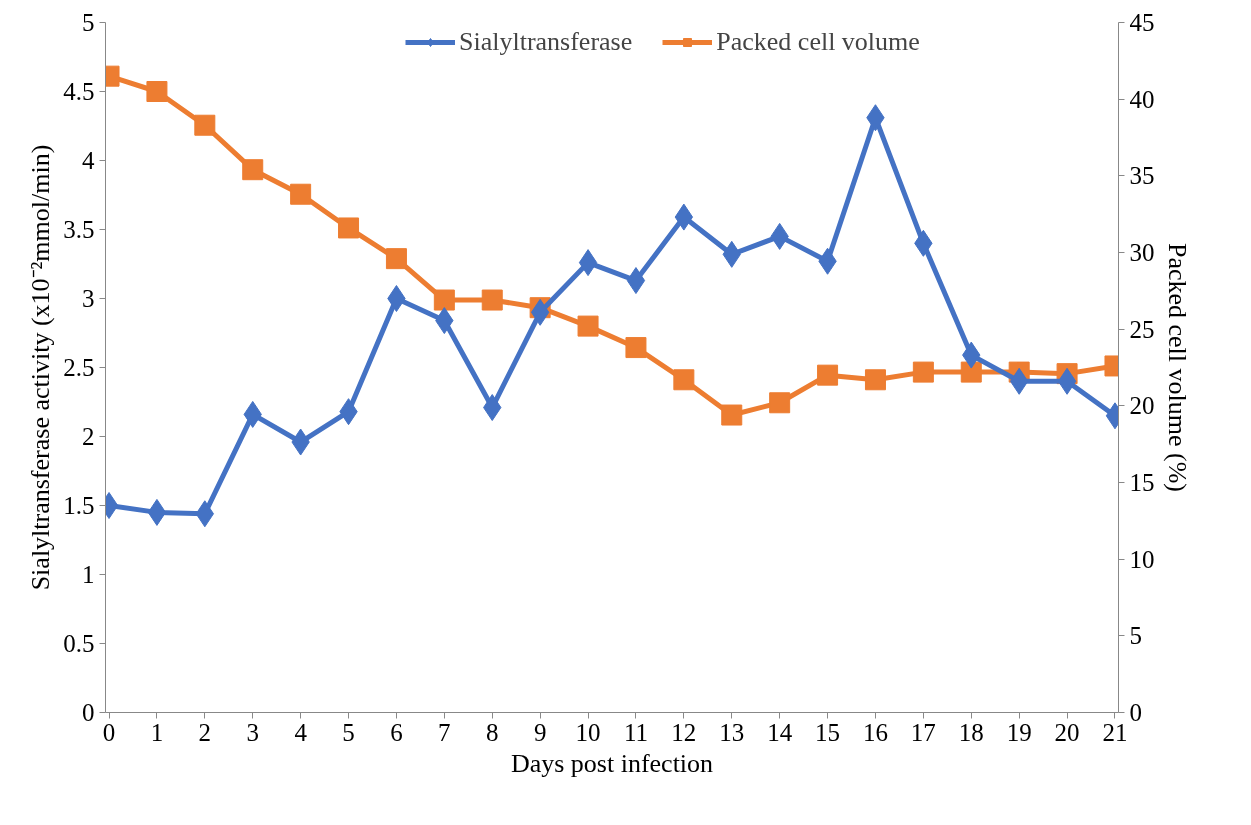  What do you see at coordinates (732, 732) in the screenshot?
I see `x-tick-label: 13` at bounding box center [732, 732].